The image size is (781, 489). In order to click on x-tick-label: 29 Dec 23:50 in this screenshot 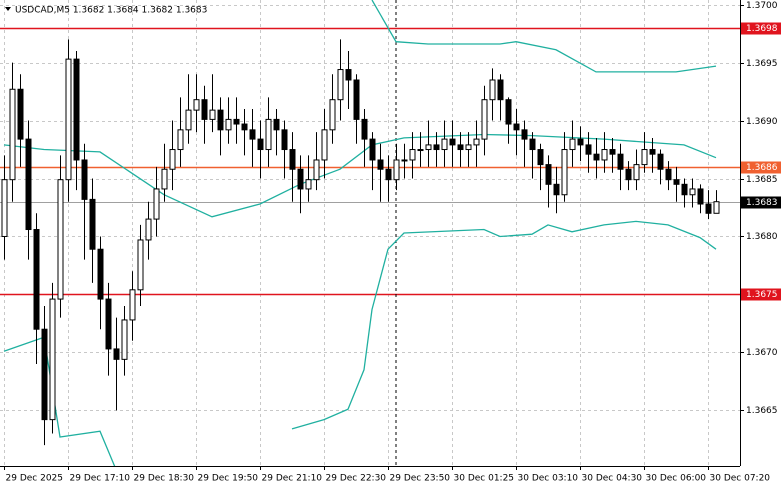, I will do `click(420, 479)`.